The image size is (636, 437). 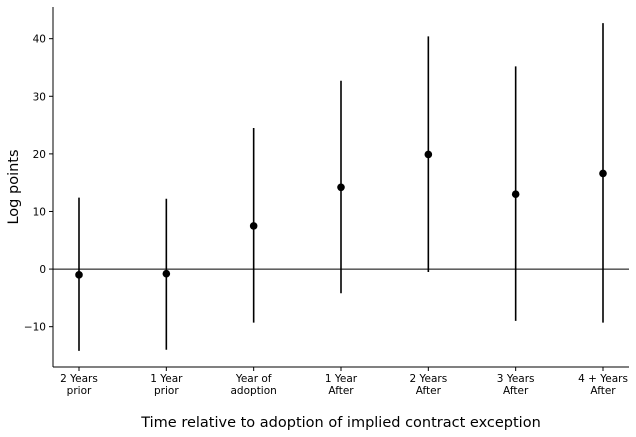 What do you see at coordinates (603, 385) in the screenshot?
I see `x-tick-label: 4 + Years After` at bounding box center [603, 385].